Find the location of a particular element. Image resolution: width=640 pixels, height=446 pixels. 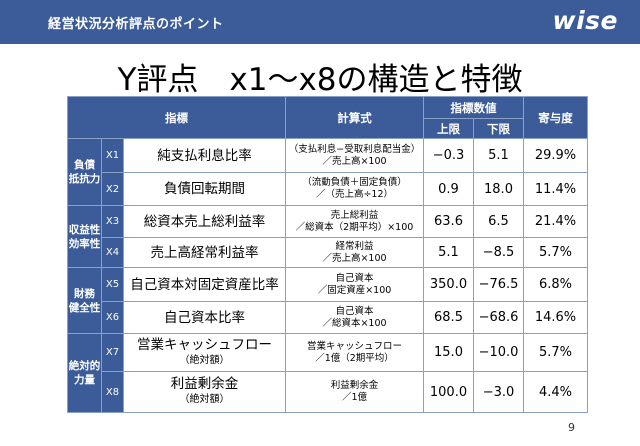

header-lower: 下限 is located at coordinates (498, 128).